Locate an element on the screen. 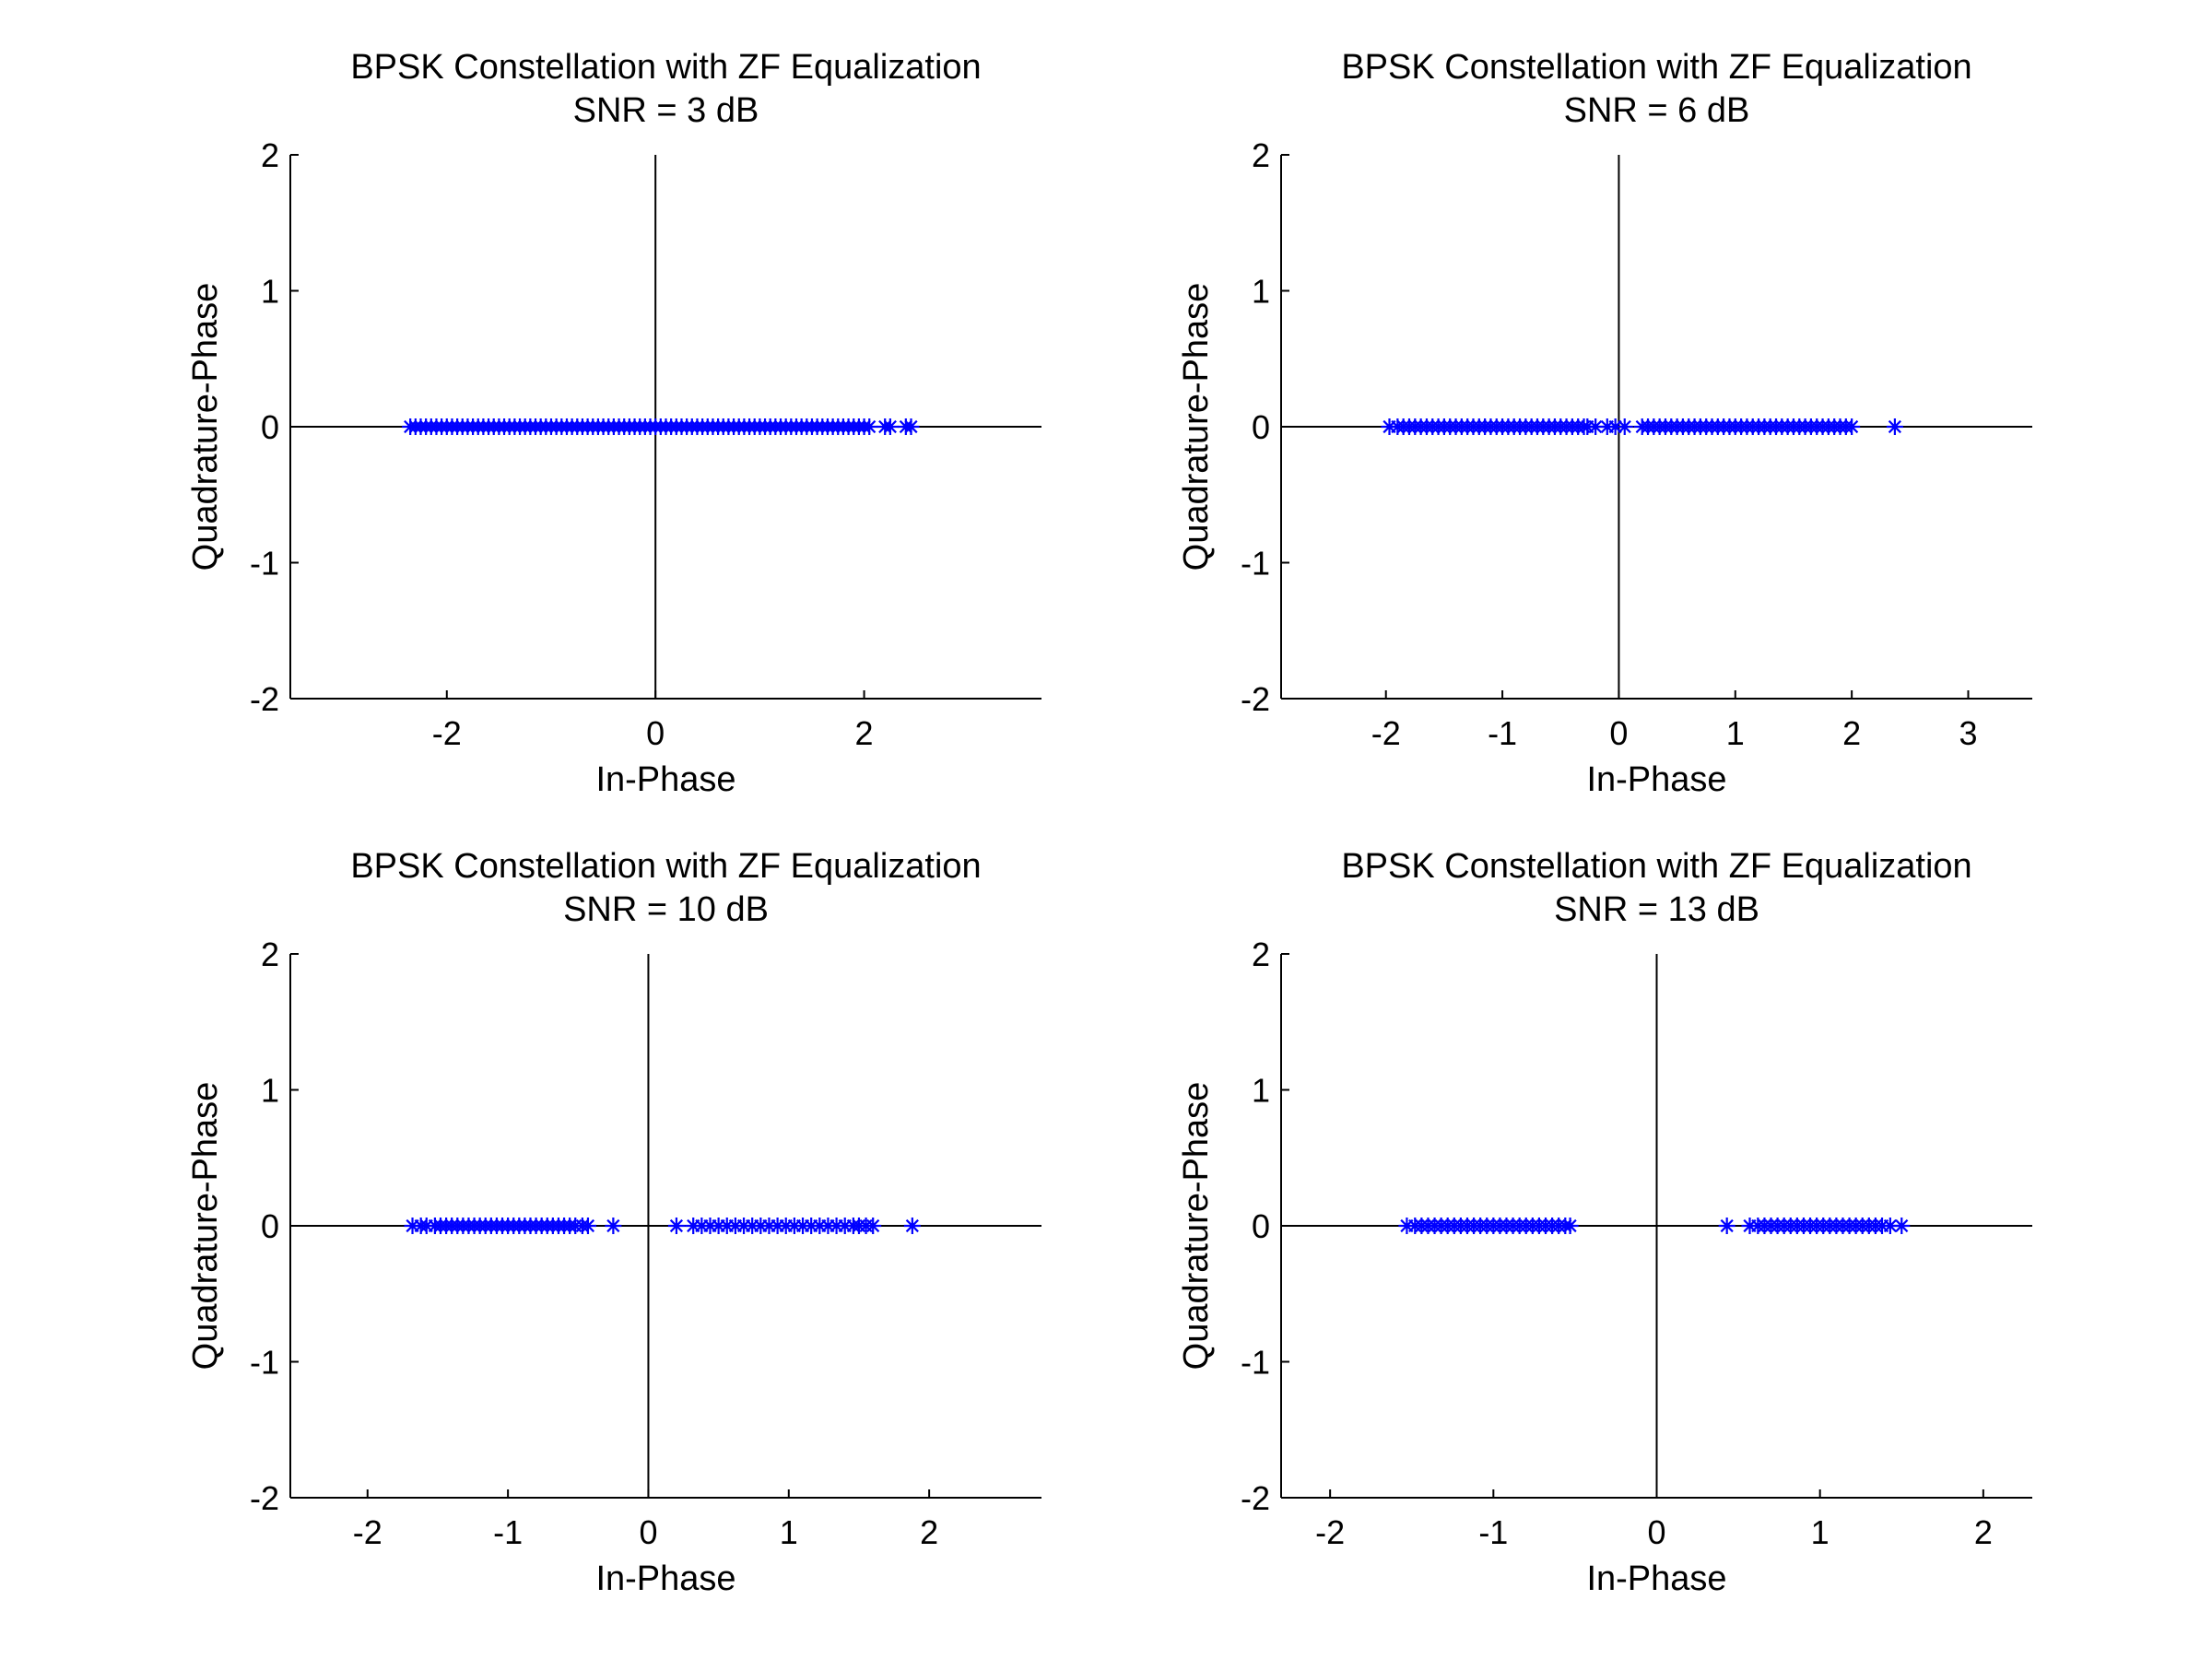 This screenshot has width=2212, height=1659. subplot-subtitle: SNR = 3 dB is located at coordinates (666, 110).